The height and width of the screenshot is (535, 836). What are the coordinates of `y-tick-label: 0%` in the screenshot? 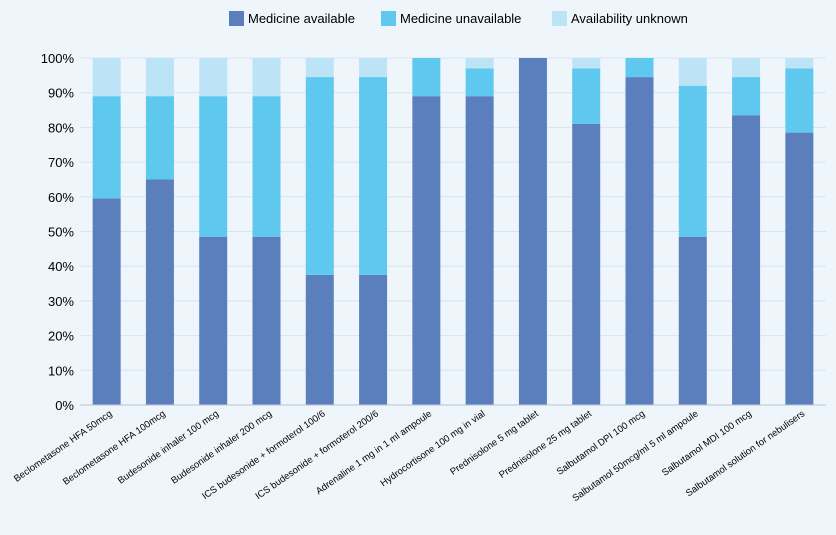 It's located at (64, 405).